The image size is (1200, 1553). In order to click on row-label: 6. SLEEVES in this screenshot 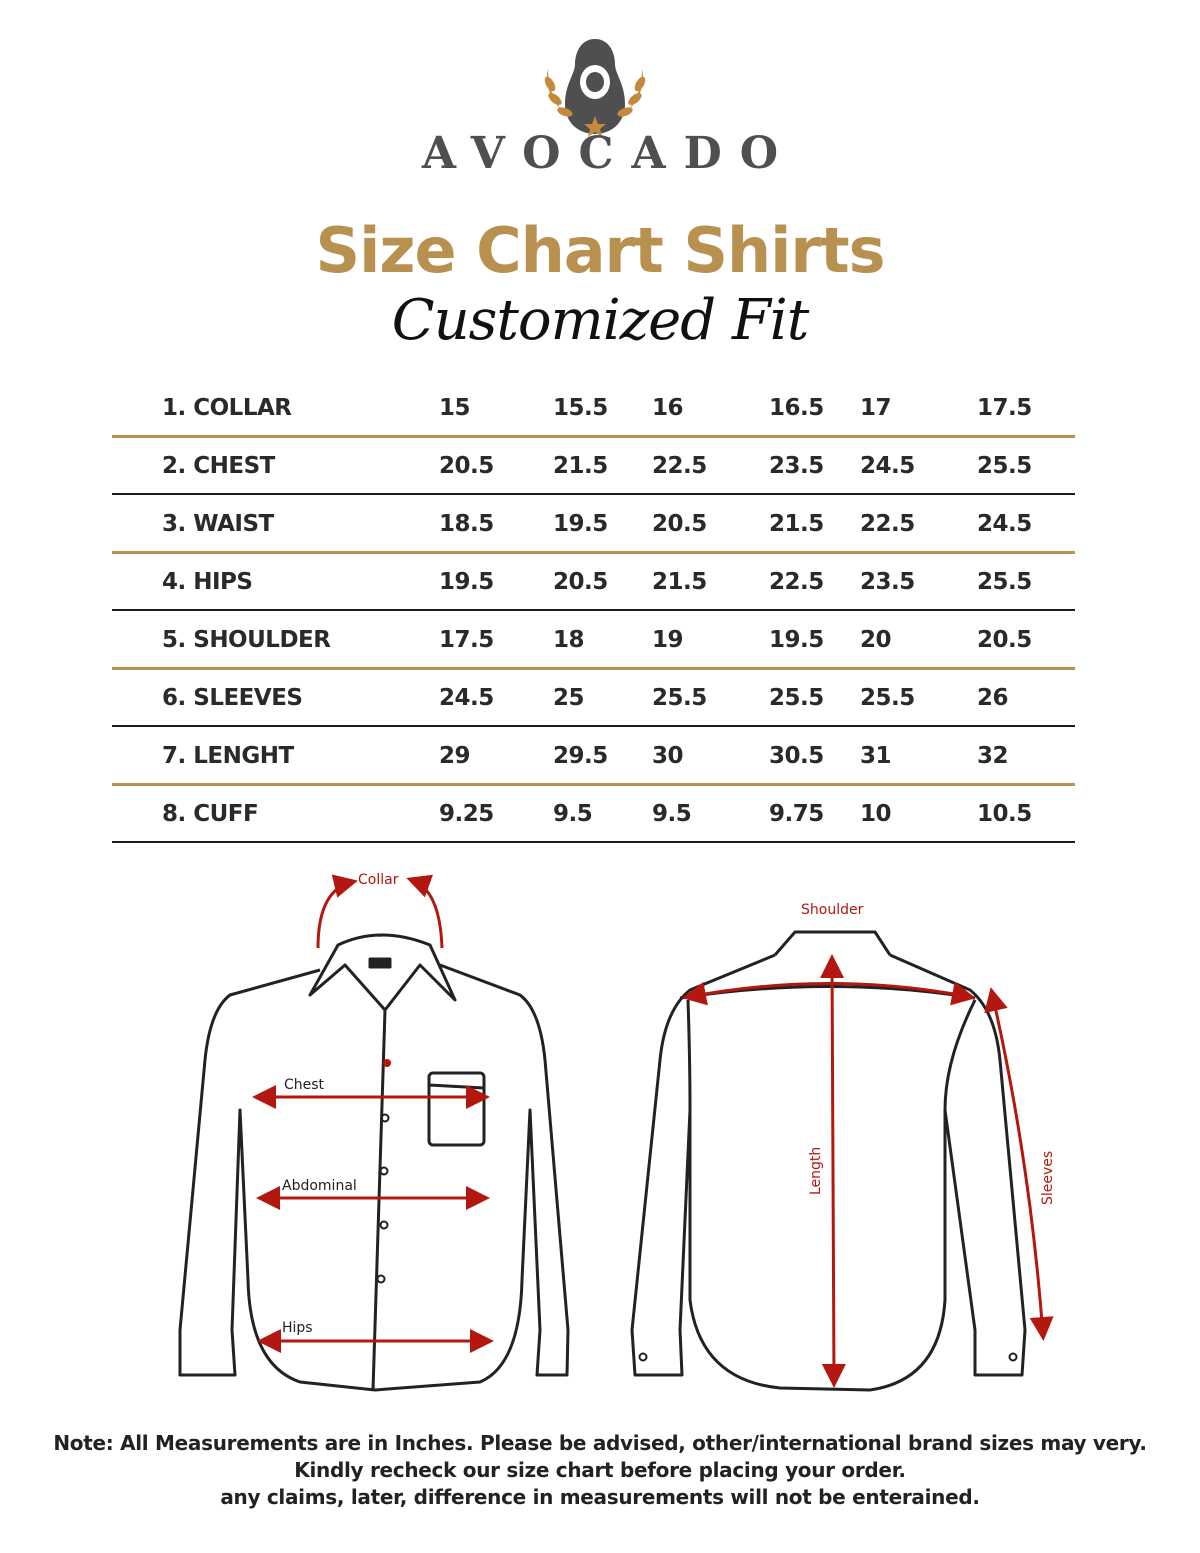, I will do `click(232, 698)`.